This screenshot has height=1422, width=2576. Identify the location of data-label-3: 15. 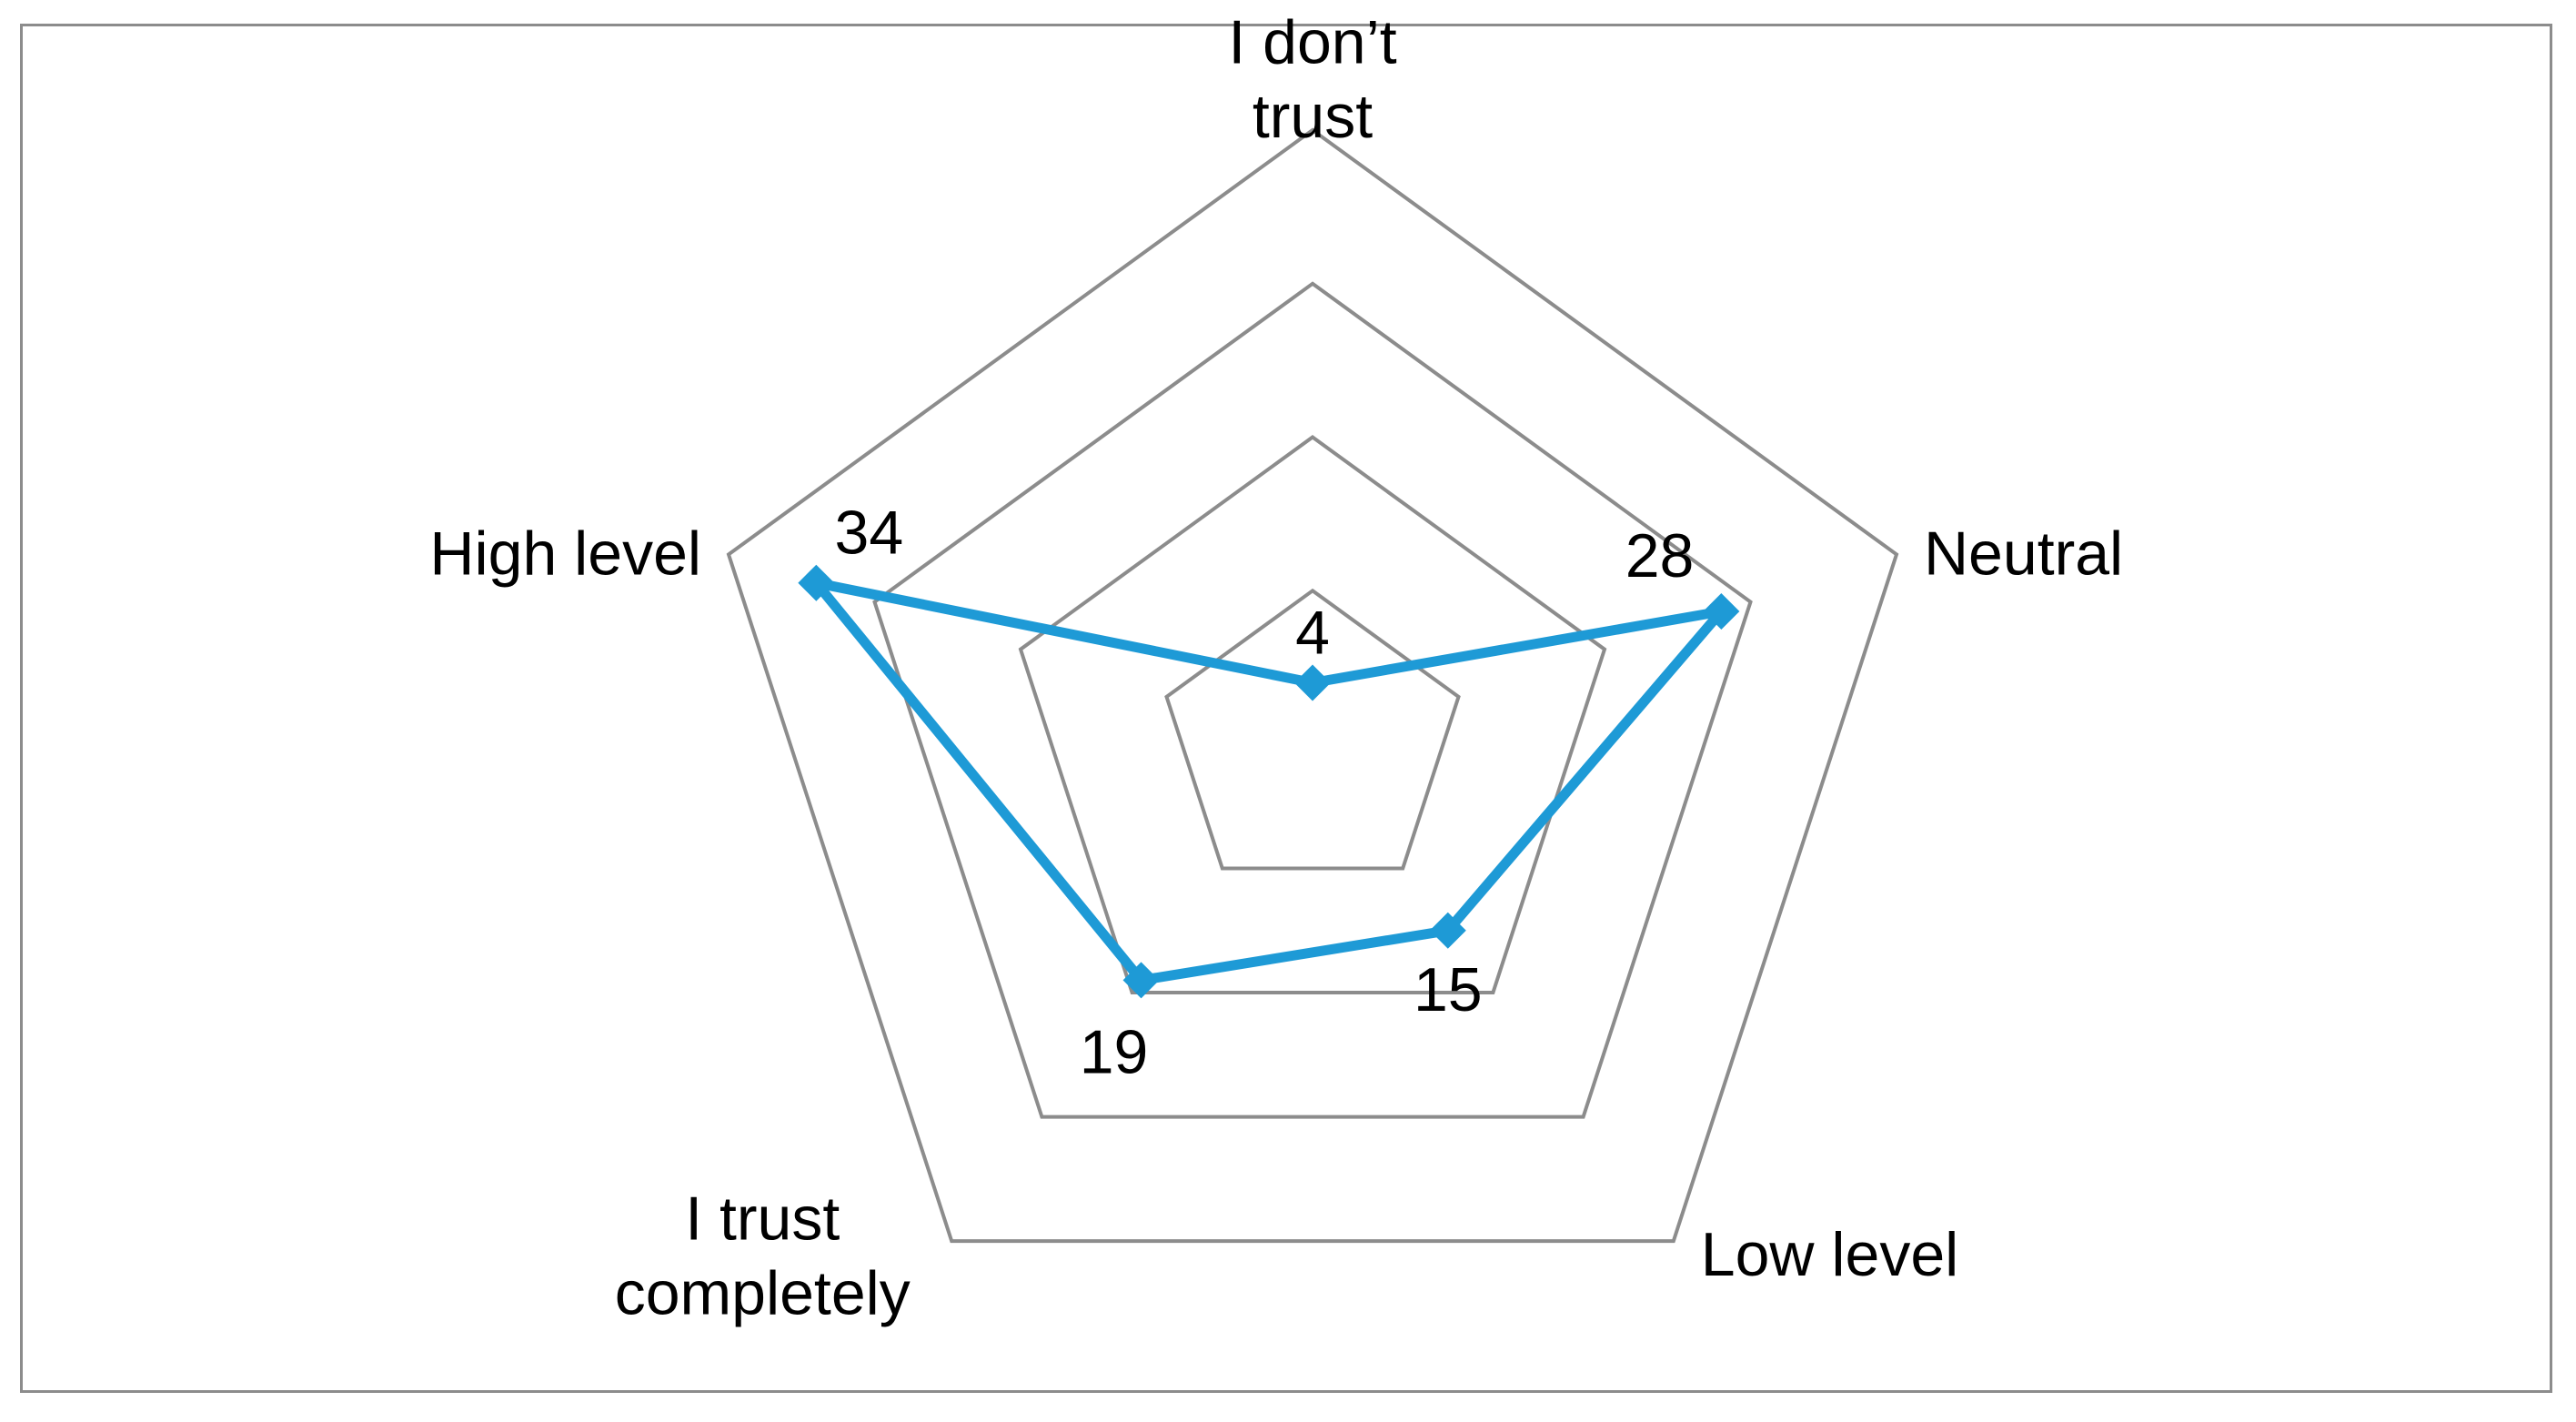
(1448, 990).